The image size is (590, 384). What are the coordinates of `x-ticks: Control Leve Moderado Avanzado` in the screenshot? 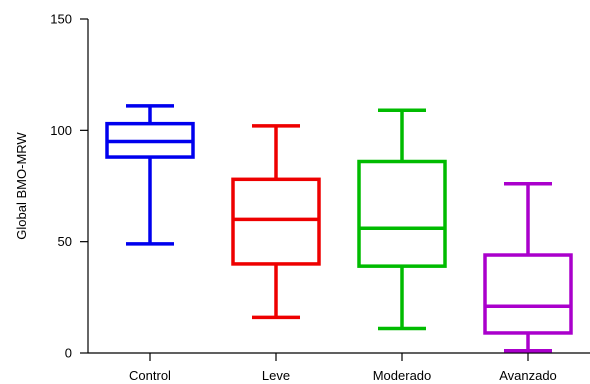 It's located at (343, 368).